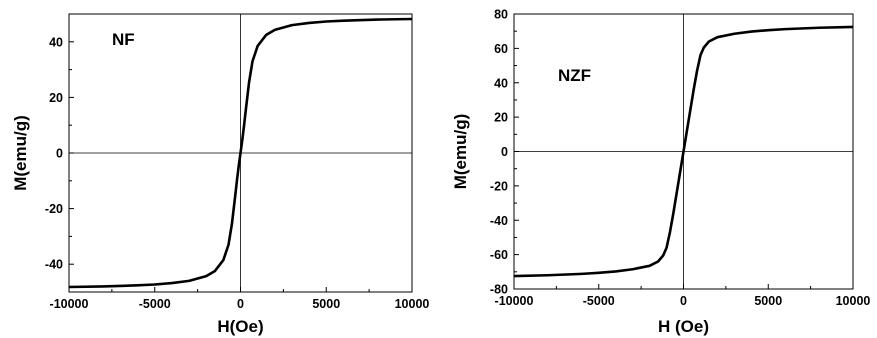  Describe the element at coordinates (123, 39) in the screenshot. I see `panel-label: NF` at that location.